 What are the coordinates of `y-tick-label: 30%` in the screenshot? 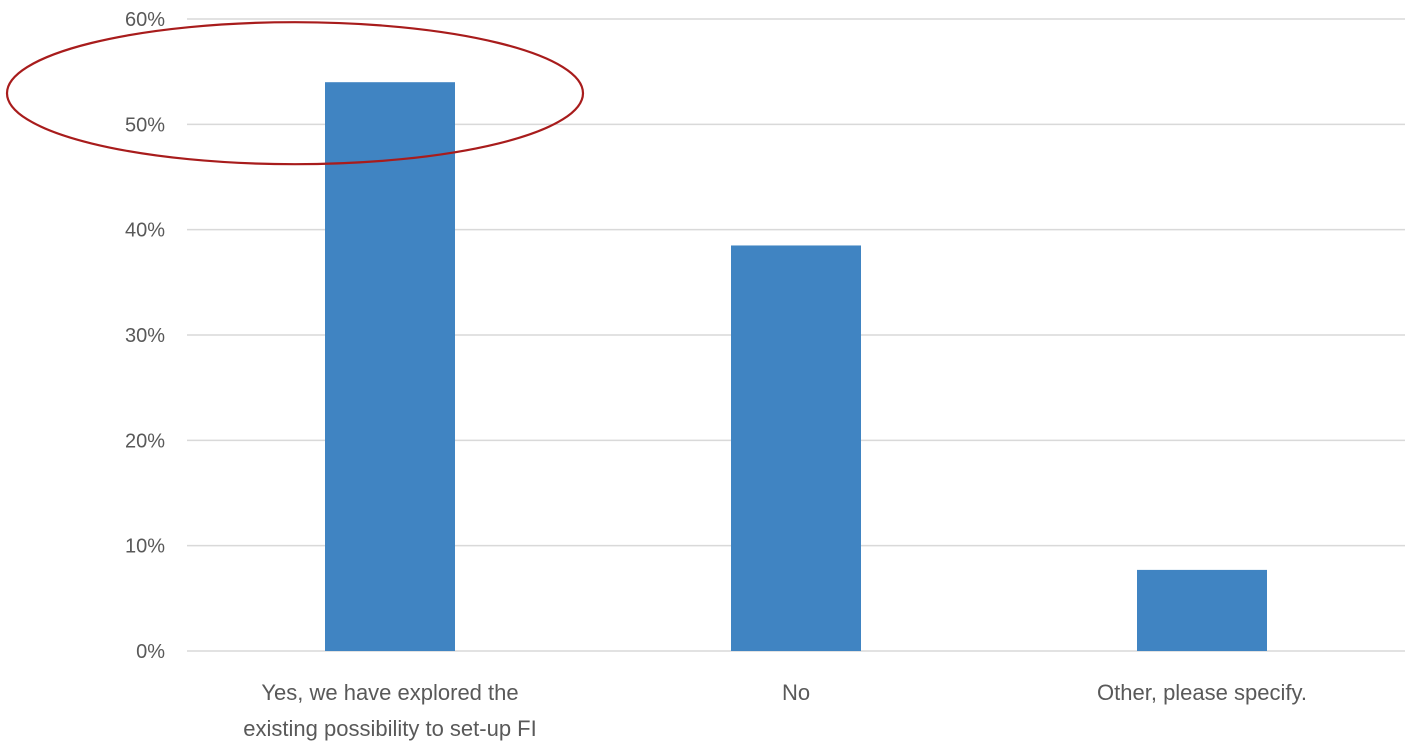 It's located at (145, 336).